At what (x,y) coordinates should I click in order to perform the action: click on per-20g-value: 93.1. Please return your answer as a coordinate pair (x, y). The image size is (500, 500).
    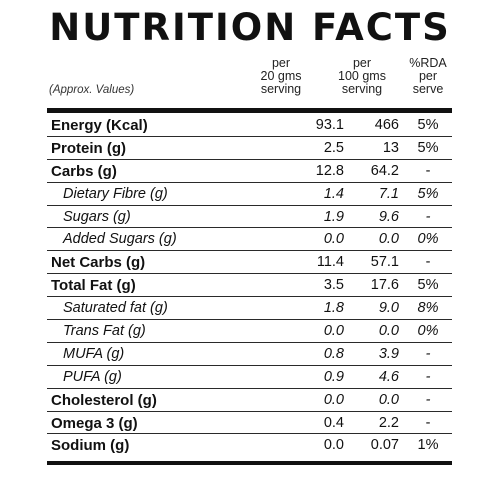
    Looking at the image, I should click on (329, 125).